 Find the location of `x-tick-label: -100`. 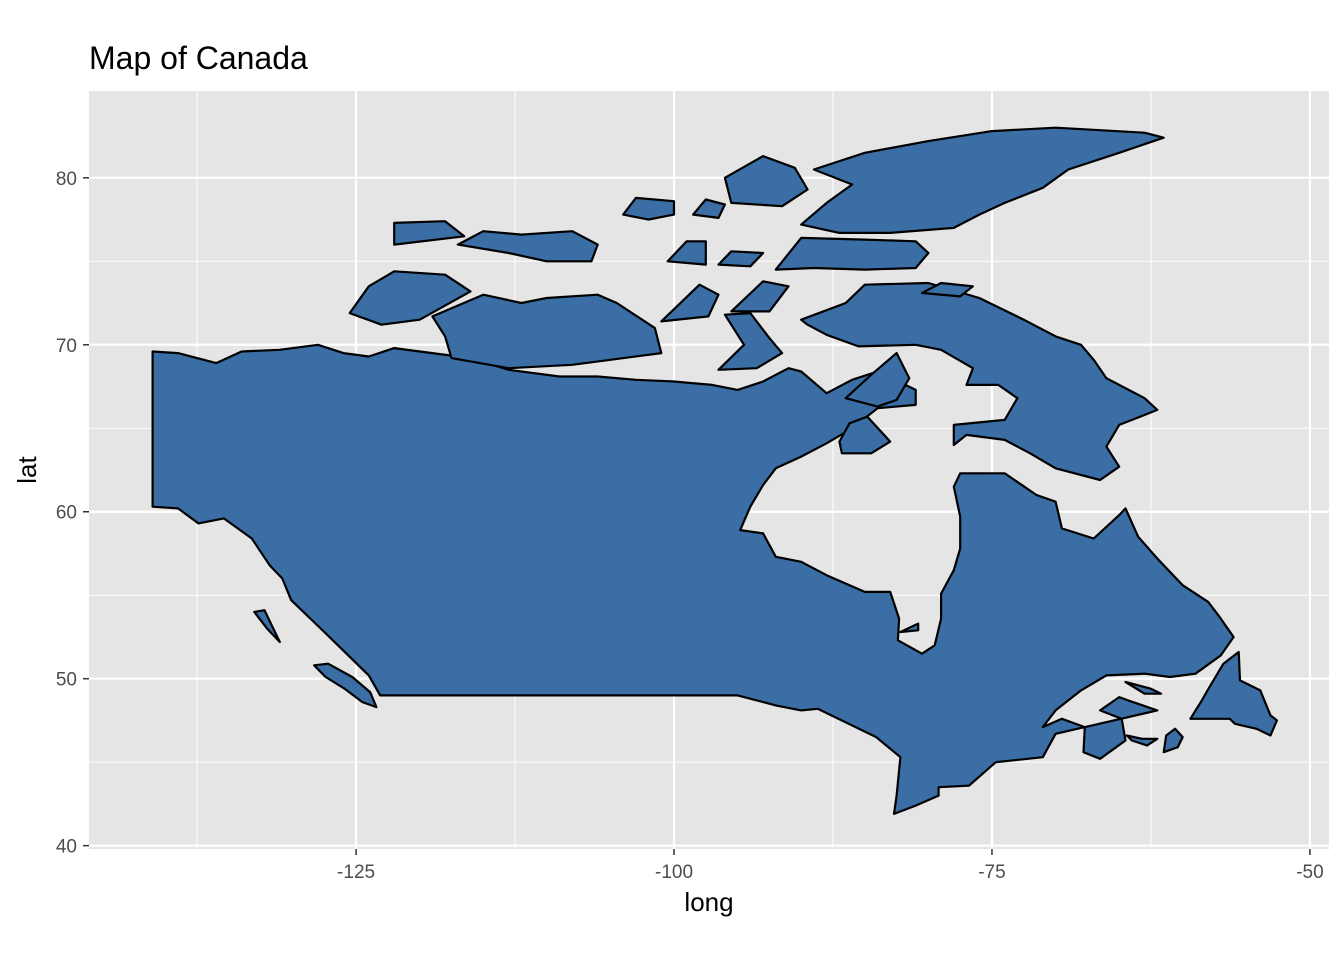

x-tick-label: -100 is located at coordinates (674, 872).